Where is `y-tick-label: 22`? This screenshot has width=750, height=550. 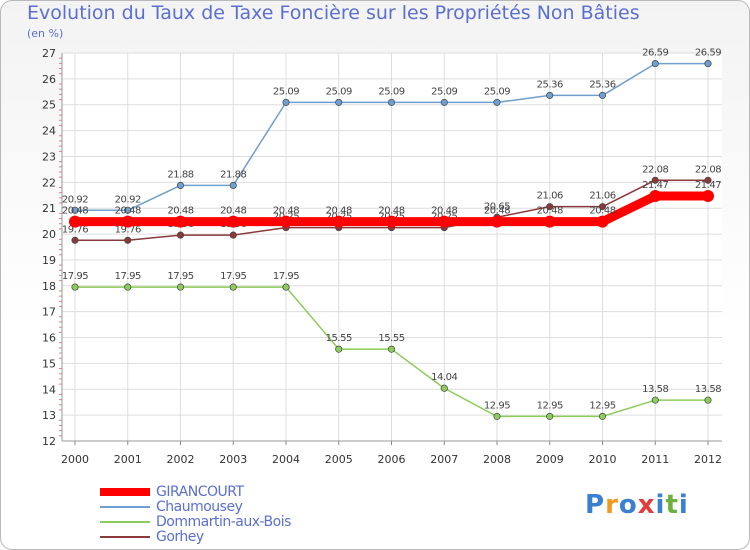
y-tick-label: 22 is located at coordinates (49, 182).